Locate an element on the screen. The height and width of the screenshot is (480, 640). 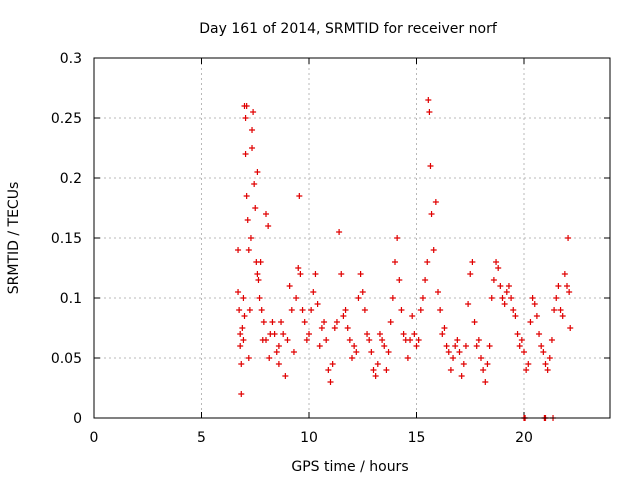
x-tick-label: 15 is located at coordinates (417, 438).